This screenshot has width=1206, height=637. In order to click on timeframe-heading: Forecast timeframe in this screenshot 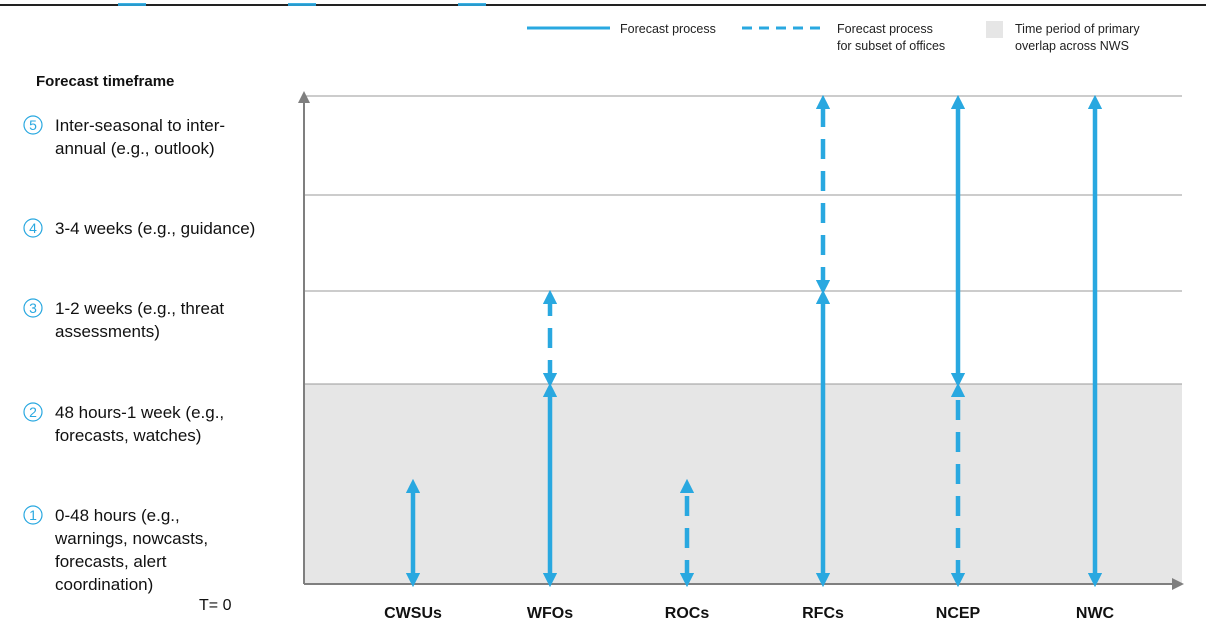, I will do `click(105, 81)`.